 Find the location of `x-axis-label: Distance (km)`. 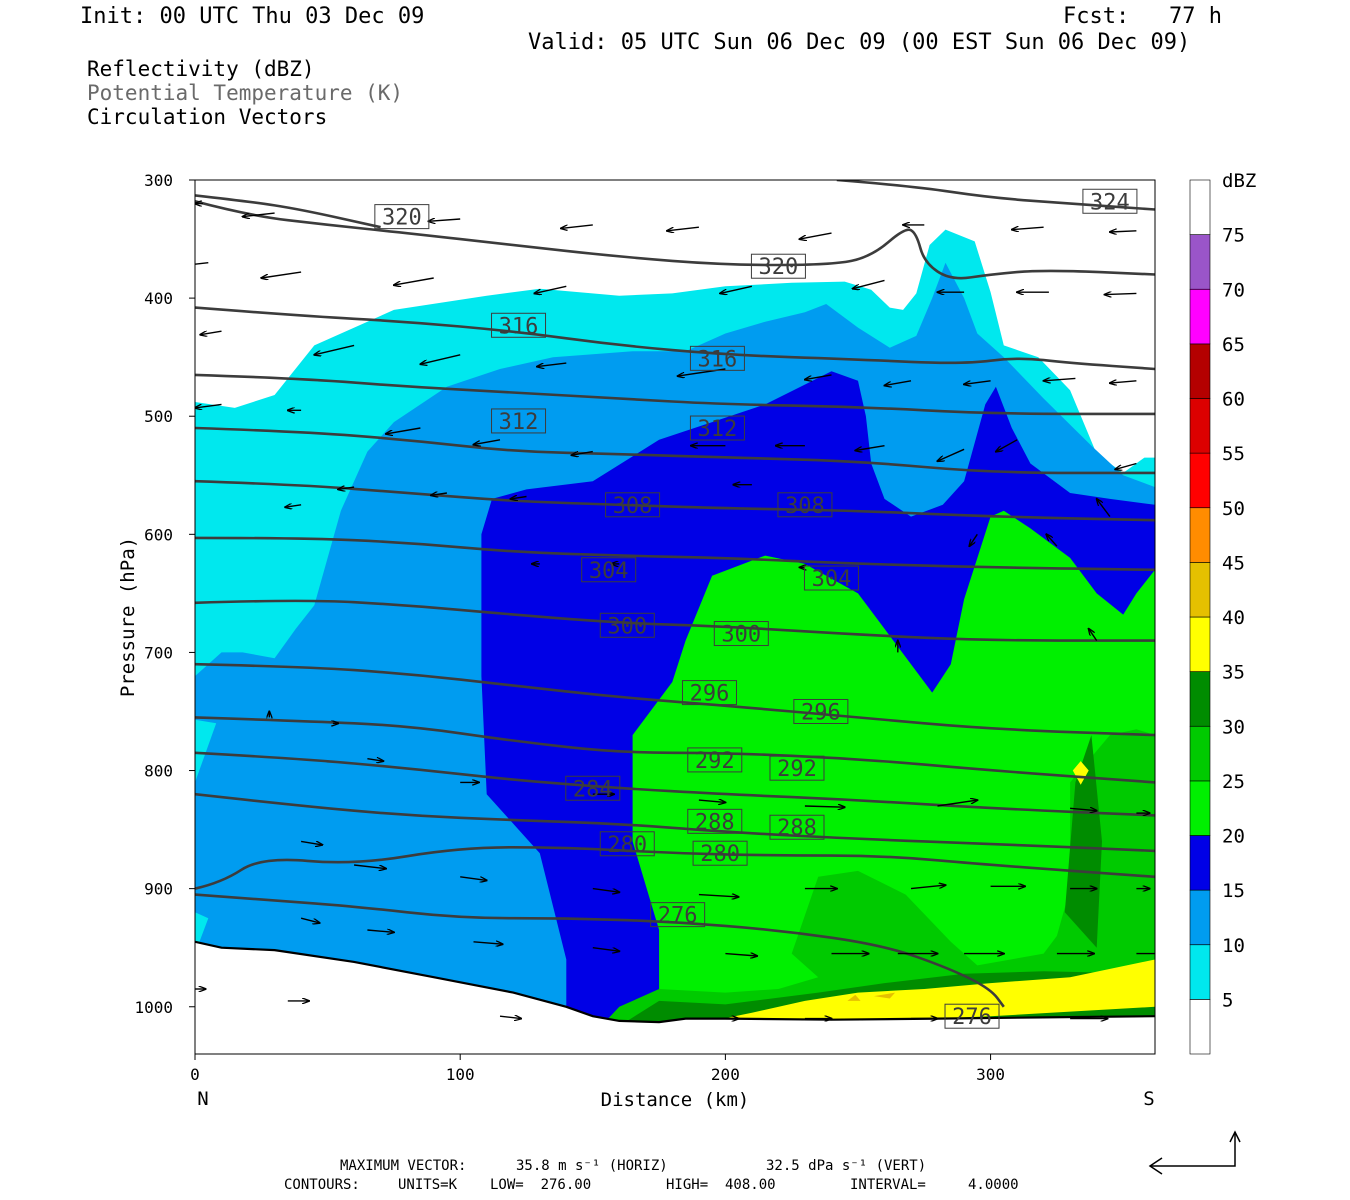

x-axis-label: Distance (km) is located at coordinates (675, 1100).